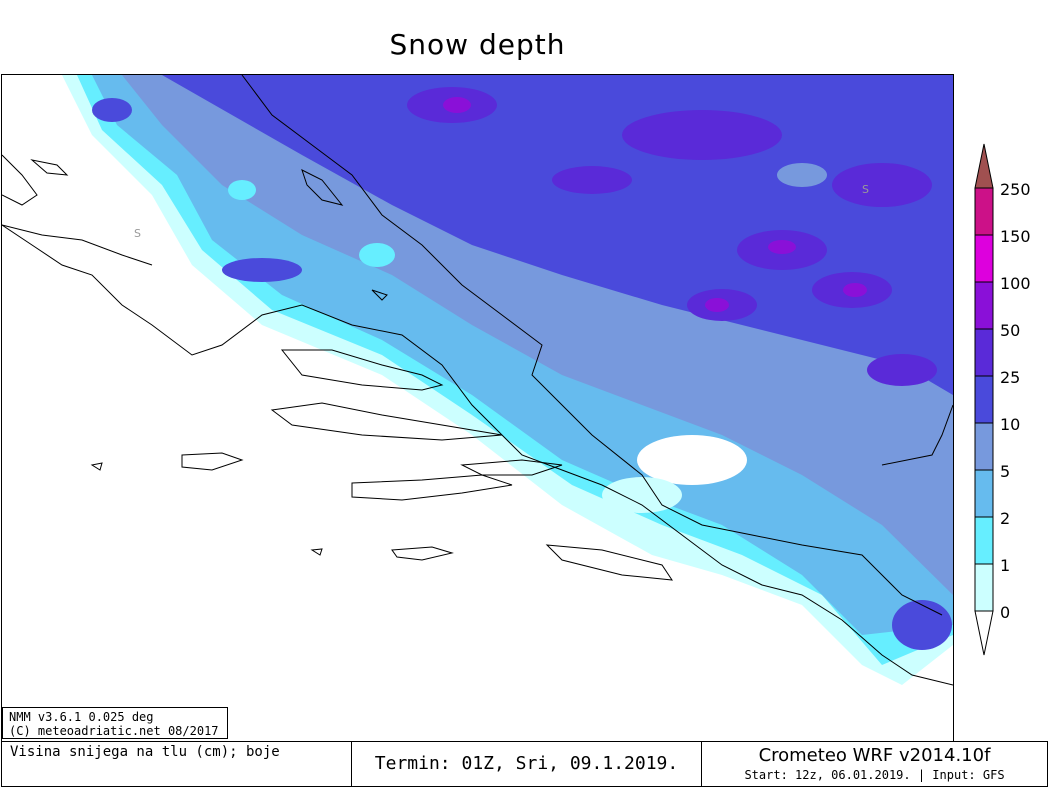 Image resolution: width=1050 pixels, height=788 pixels. I want to click on legend-colorbar, so click(984, 399).